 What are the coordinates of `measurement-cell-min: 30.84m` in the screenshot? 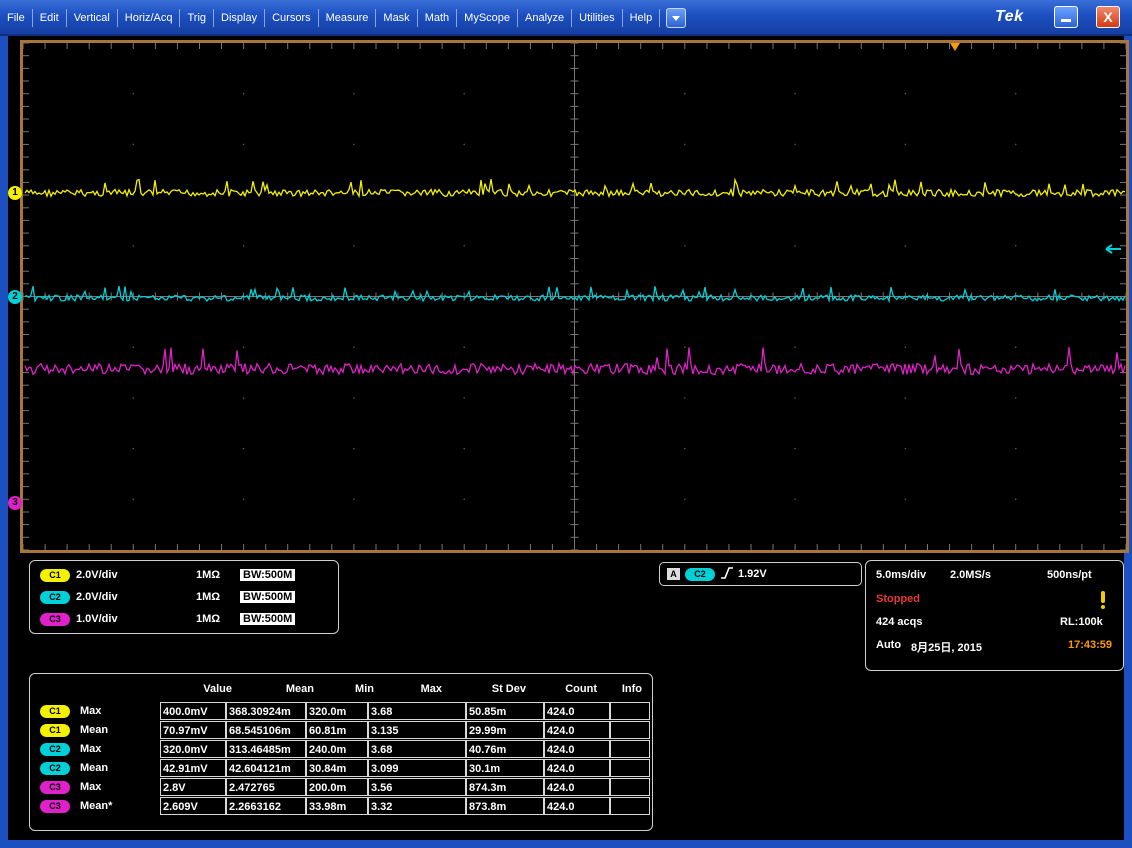 It's located at (337, 768).